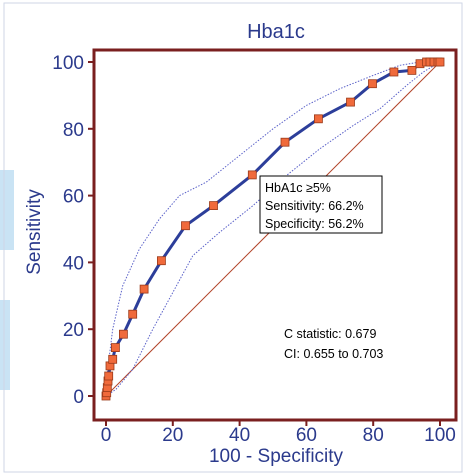  What do you see at coordinates (239, 435) in the screenshot?
I see `x-tick-label: 40` at bounding box center [239, 435].